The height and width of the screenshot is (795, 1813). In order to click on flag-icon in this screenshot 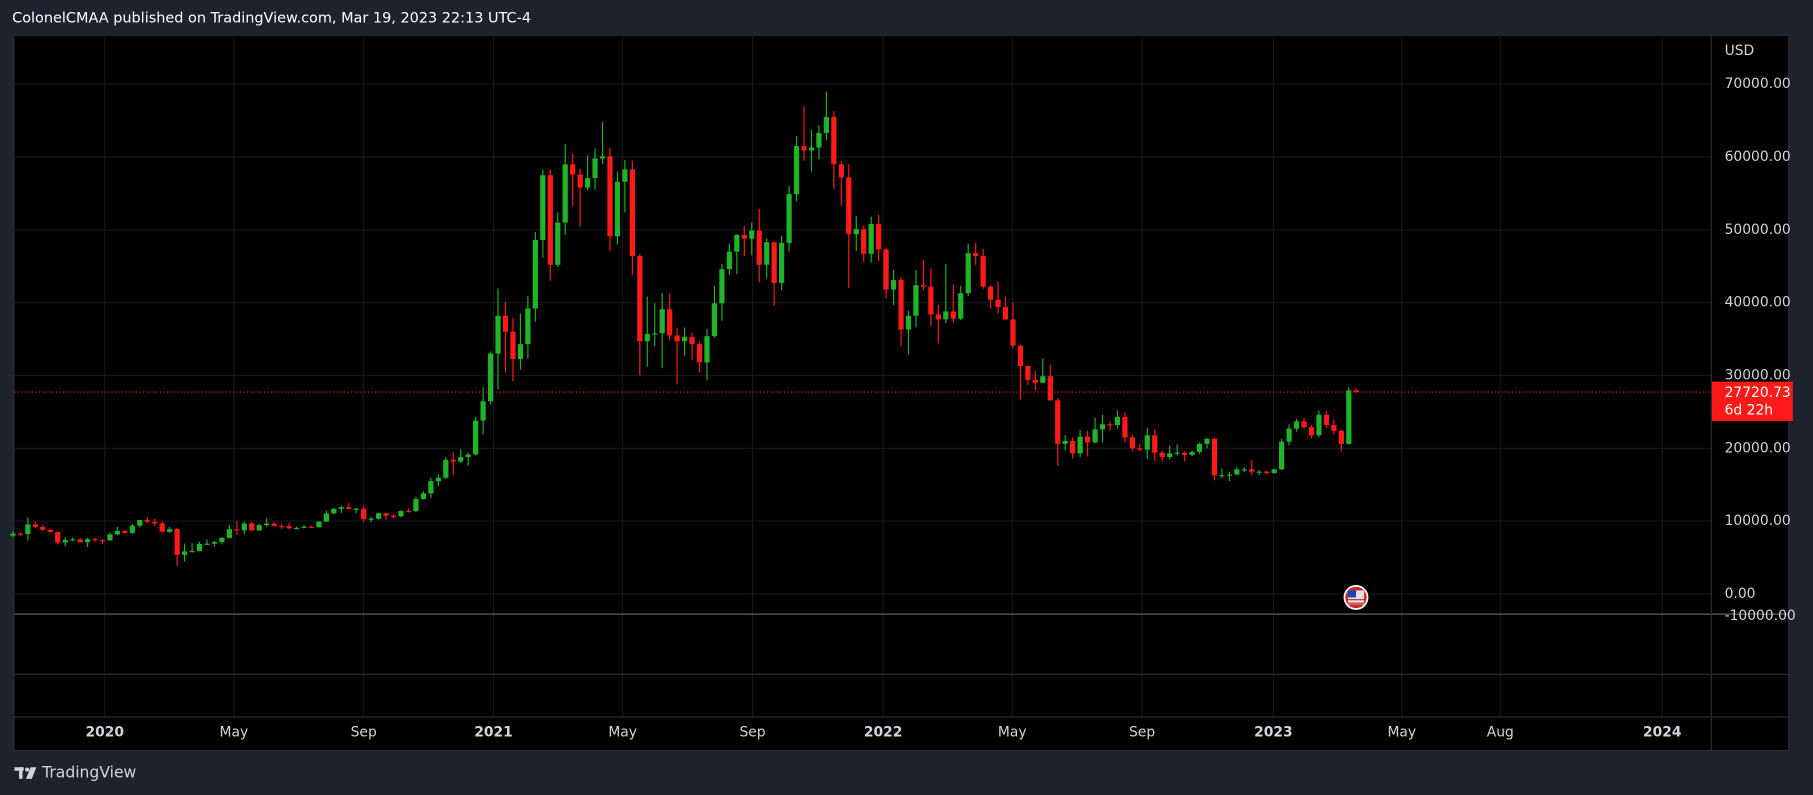, I will do `click(1356, 597)`.